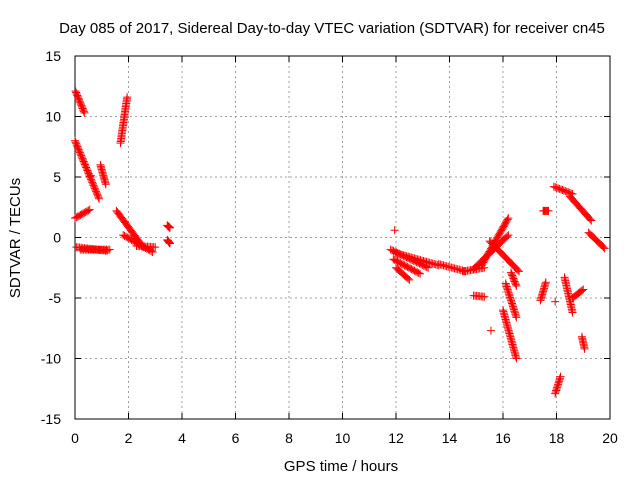 This screenshot has height=480, width=640. I want to click on x-tick-label: 18, so click(557, 438).